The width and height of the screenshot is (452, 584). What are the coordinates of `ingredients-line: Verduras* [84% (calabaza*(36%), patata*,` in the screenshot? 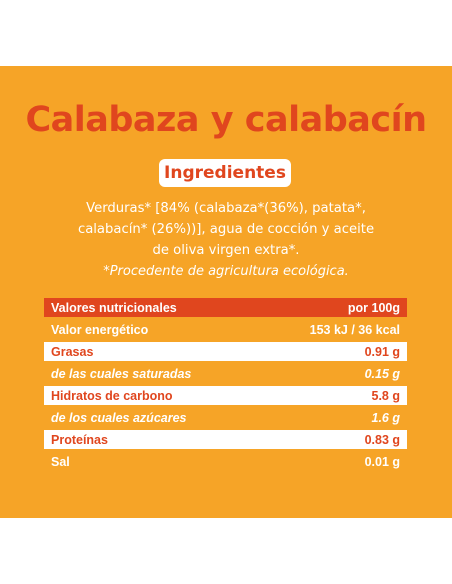 It's located at (226, 208).